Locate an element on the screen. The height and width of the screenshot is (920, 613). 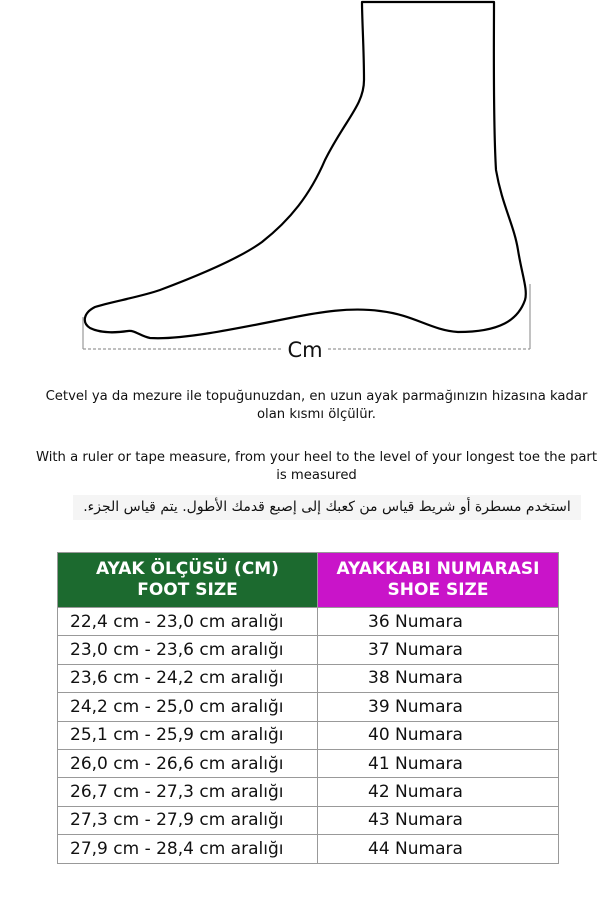
foot-size-cell: 23,0 cm - 23,6 cm aralığı is located at coordinates (187, 650).